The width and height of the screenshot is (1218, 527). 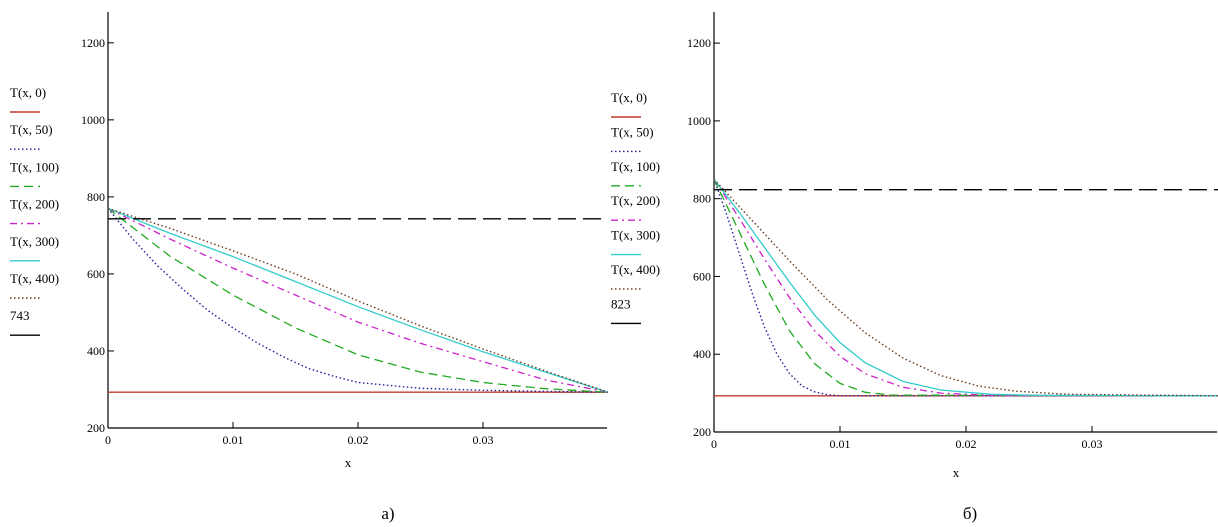 What do you see at coordinates (621, 303) in the screenshot?
I see `legend-label-7: 823` at bounding box center [621, 303].